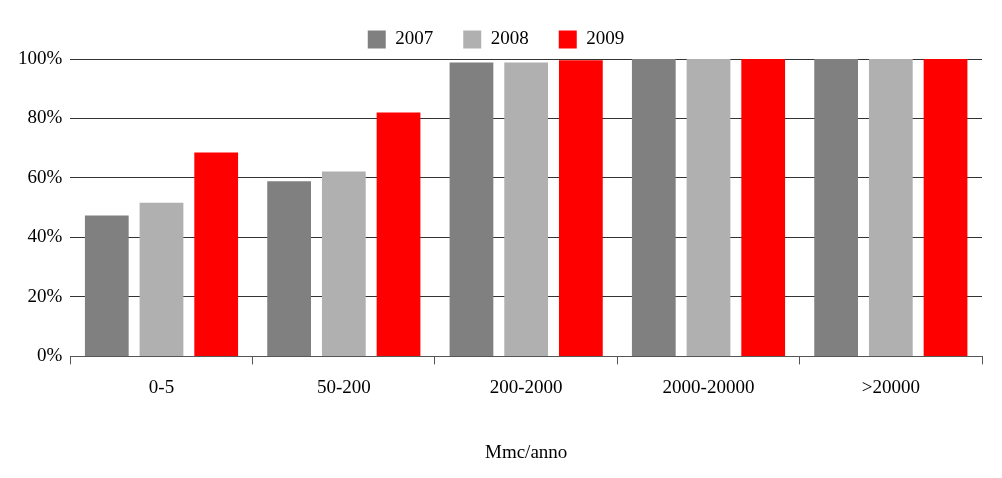 This screenshot has width=1002, height=478. Describe the element at coordinates (45, 295) in the screenshot. I see `y-tick-label: 20%` at that location.